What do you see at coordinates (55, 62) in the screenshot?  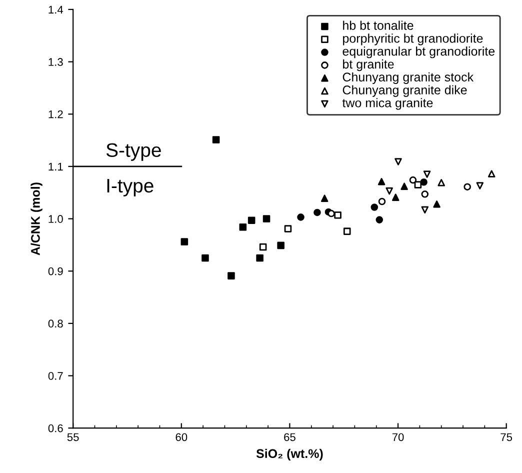 I see `y-tick-label: 1.3` at bounding box center [55, 62].